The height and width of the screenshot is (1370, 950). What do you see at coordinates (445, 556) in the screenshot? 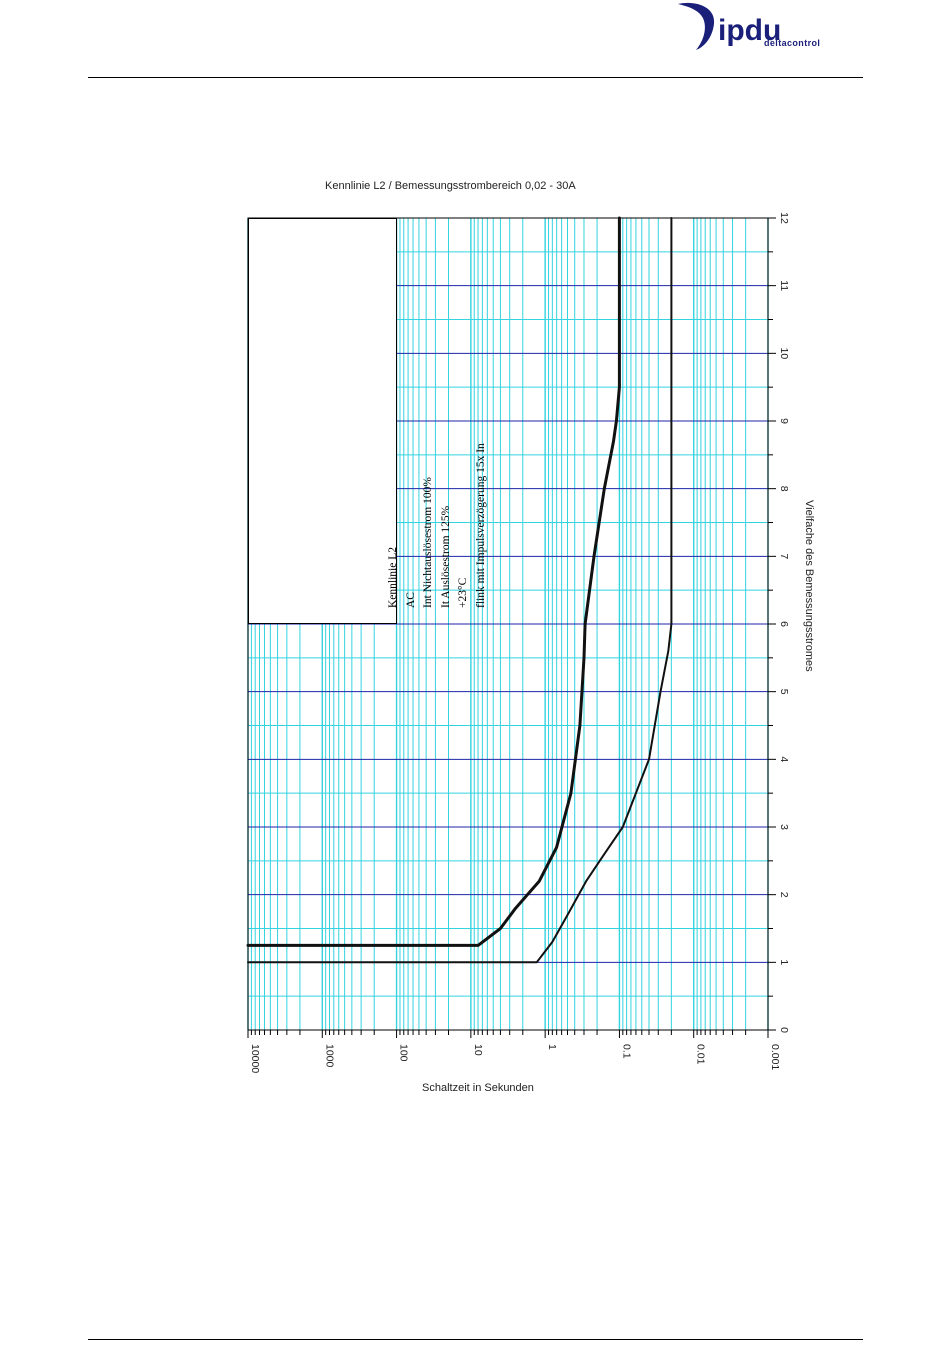
I see `legend-line: It Auslösestrom 125%` at bounding box center [445, 556].